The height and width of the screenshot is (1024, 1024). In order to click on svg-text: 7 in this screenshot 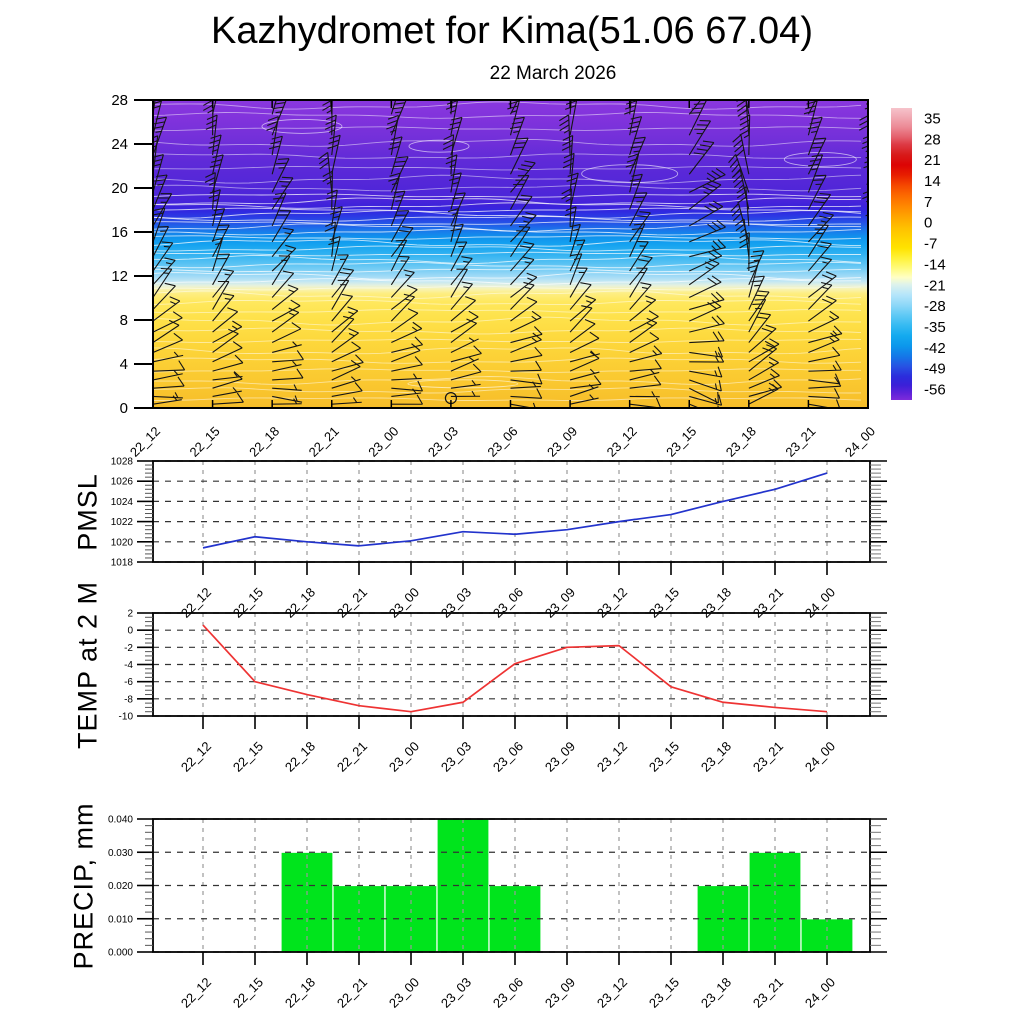, I will do `click(928, 202)`.